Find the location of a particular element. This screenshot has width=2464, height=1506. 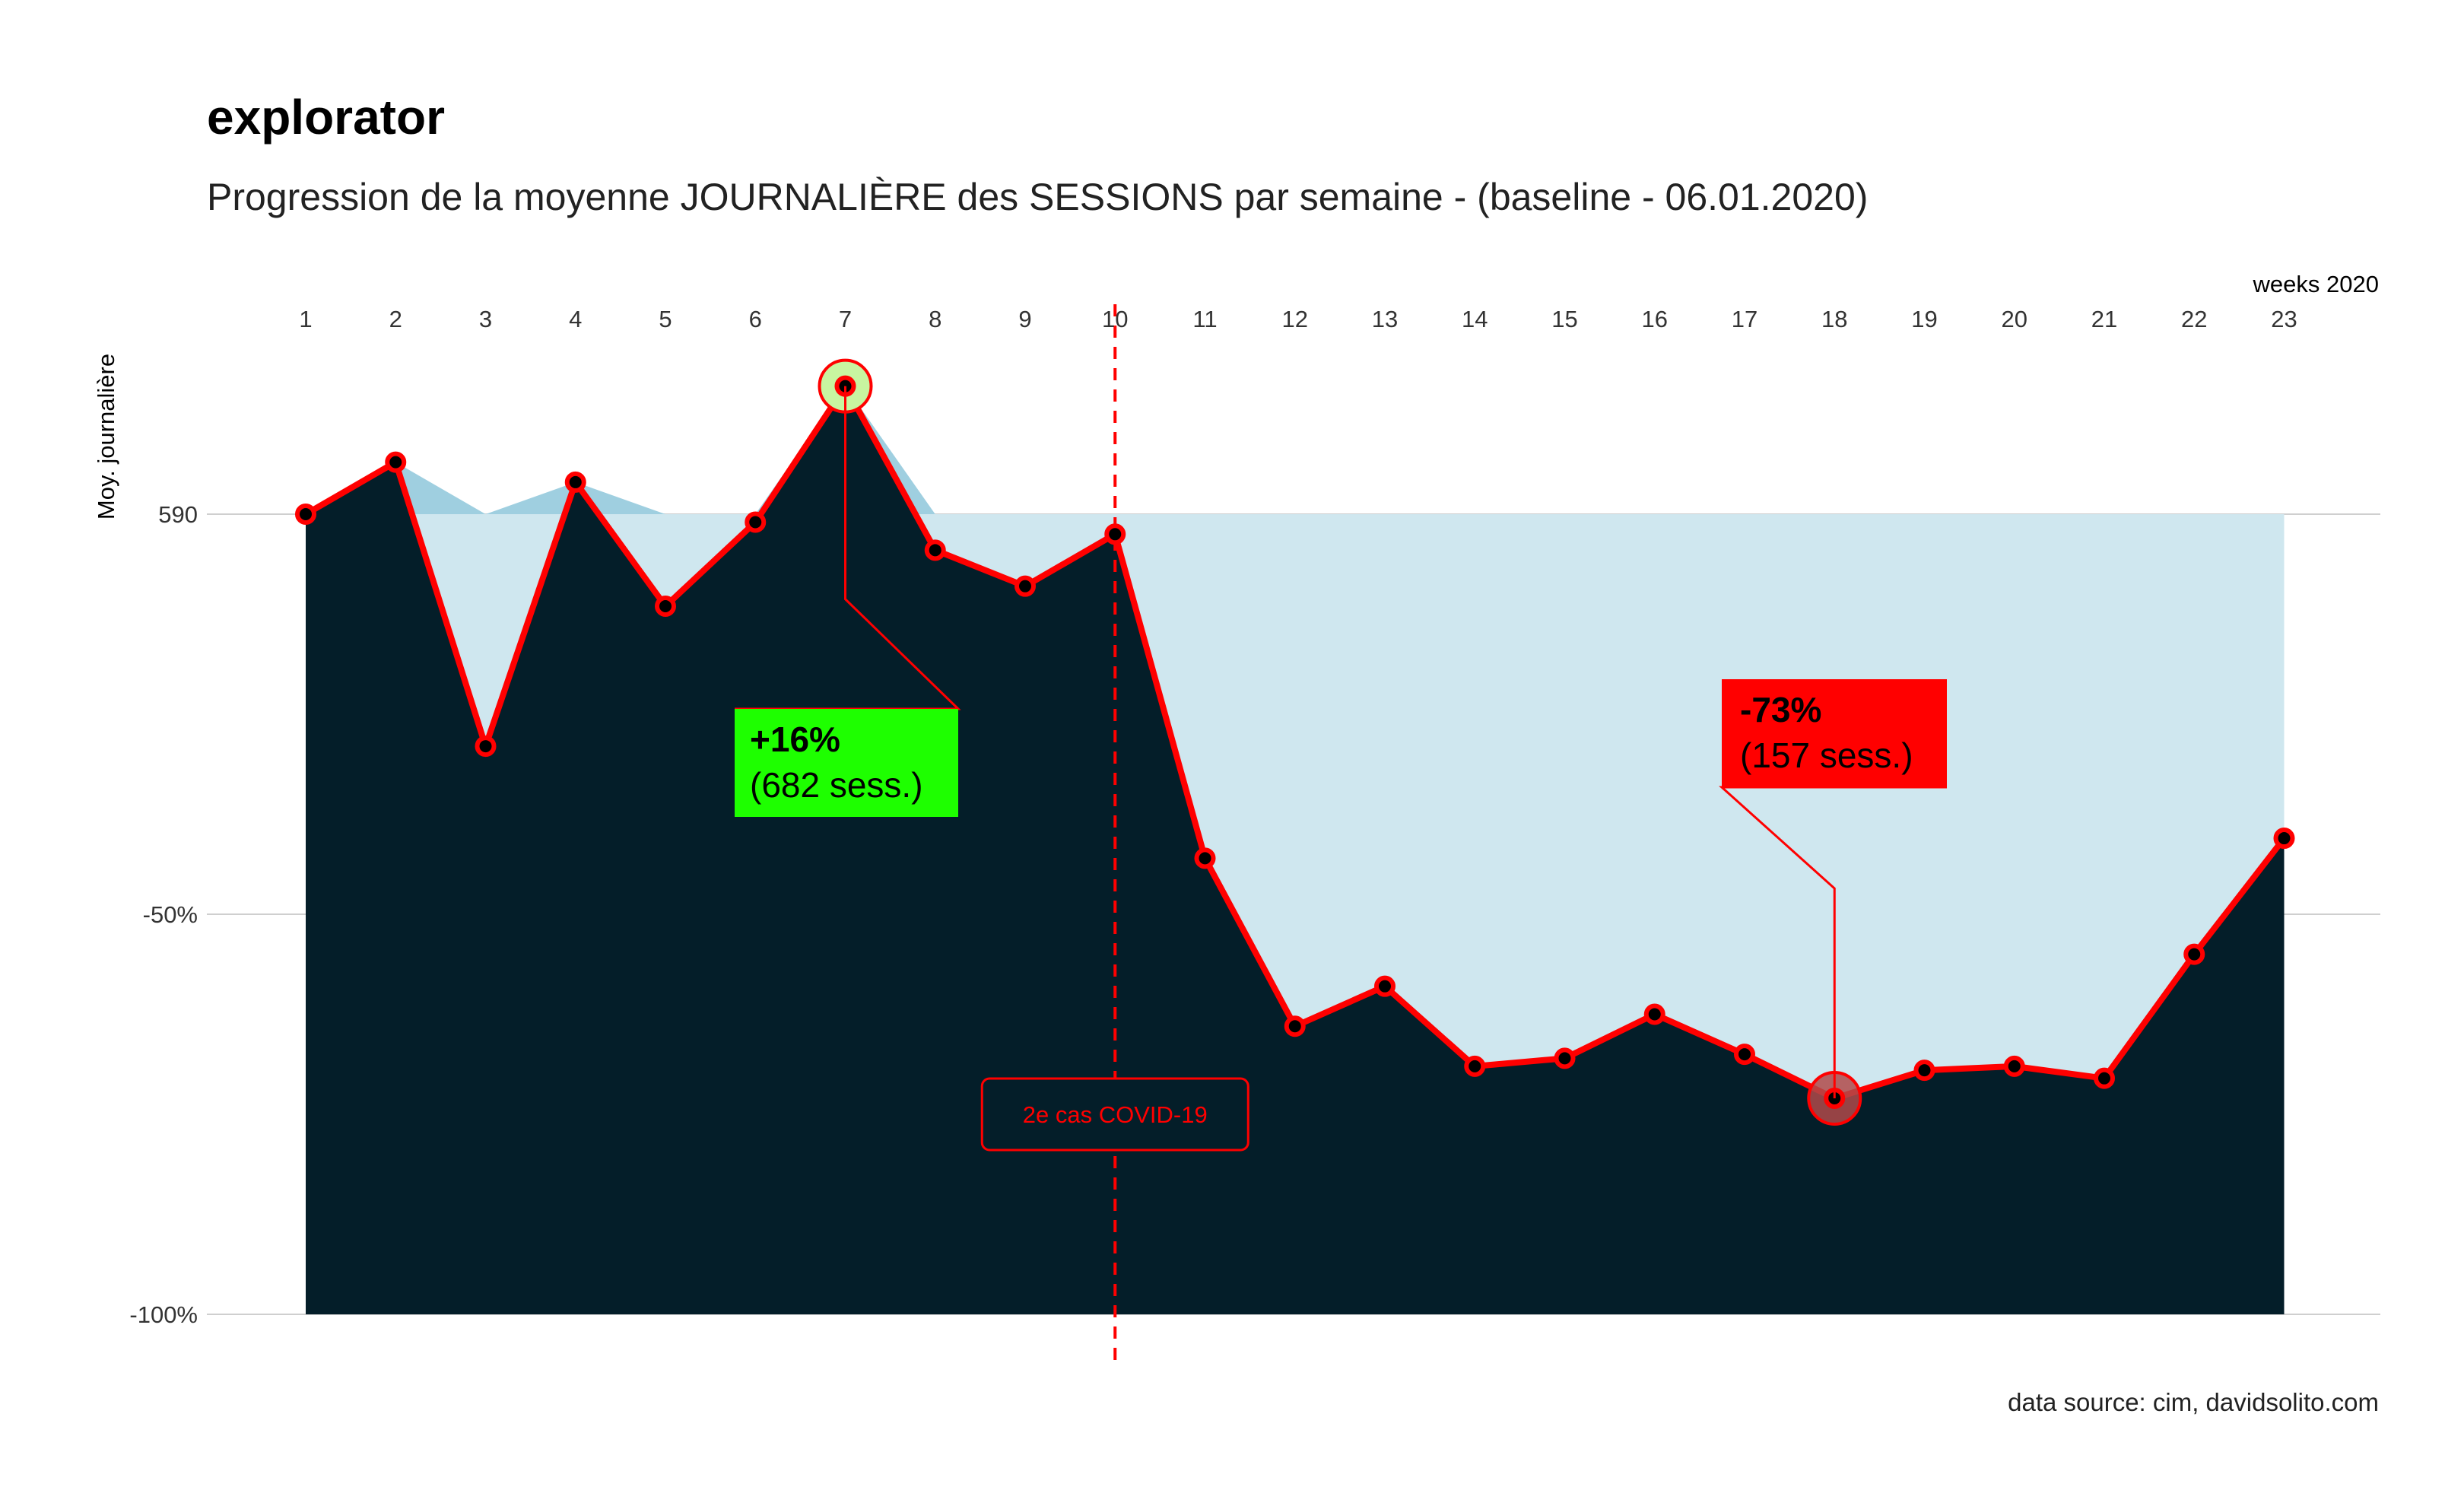

y-tick-label: -50% is located at coordinates (170, 914).